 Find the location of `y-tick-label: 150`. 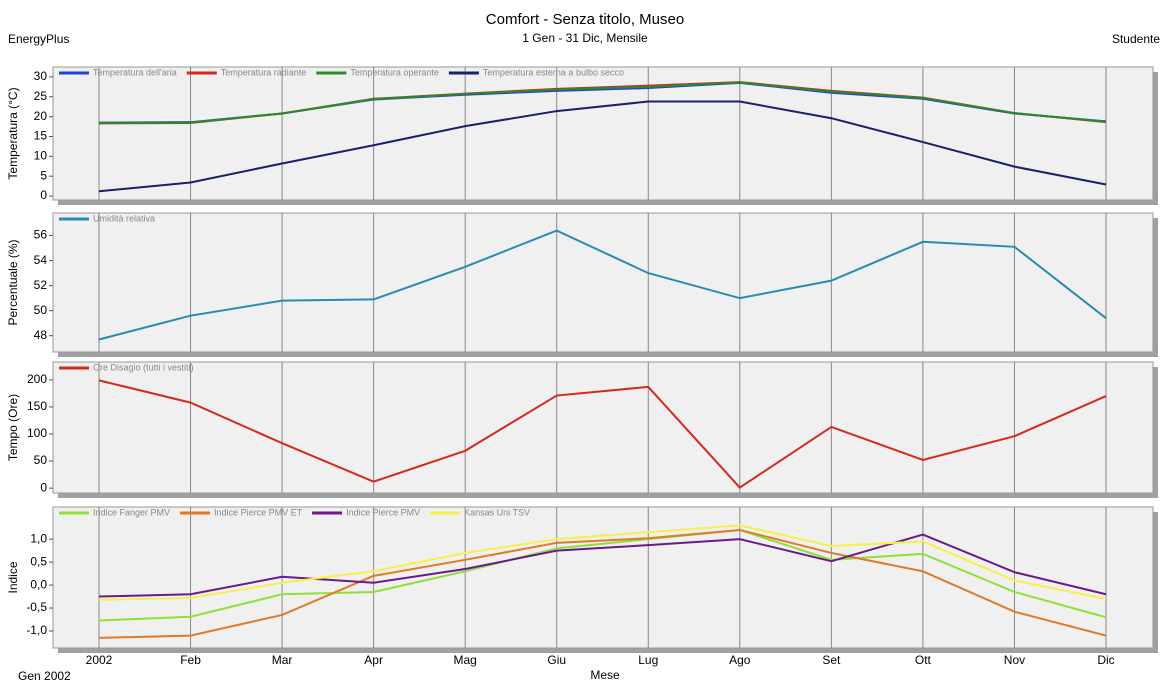

y-tick-label: 150 is located at coordinates (37, 406).